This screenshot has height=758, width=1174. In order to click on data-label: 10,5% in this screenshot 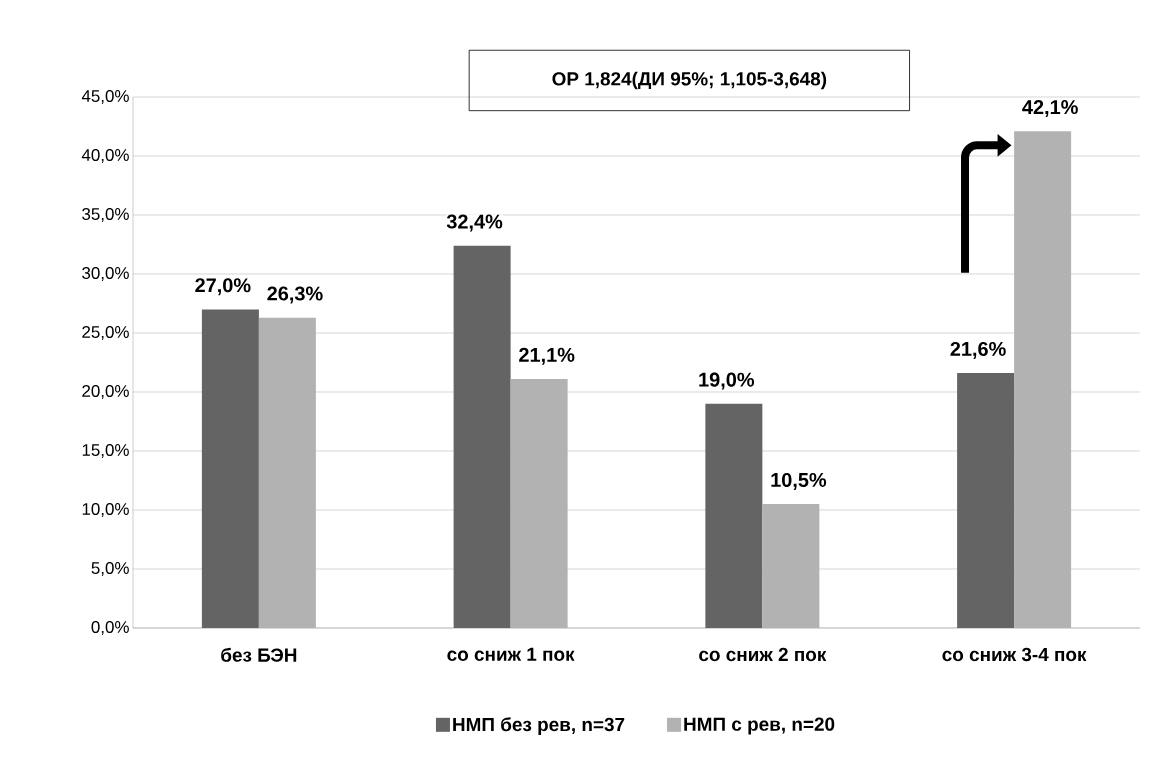, I will do `click(799, 481)`.